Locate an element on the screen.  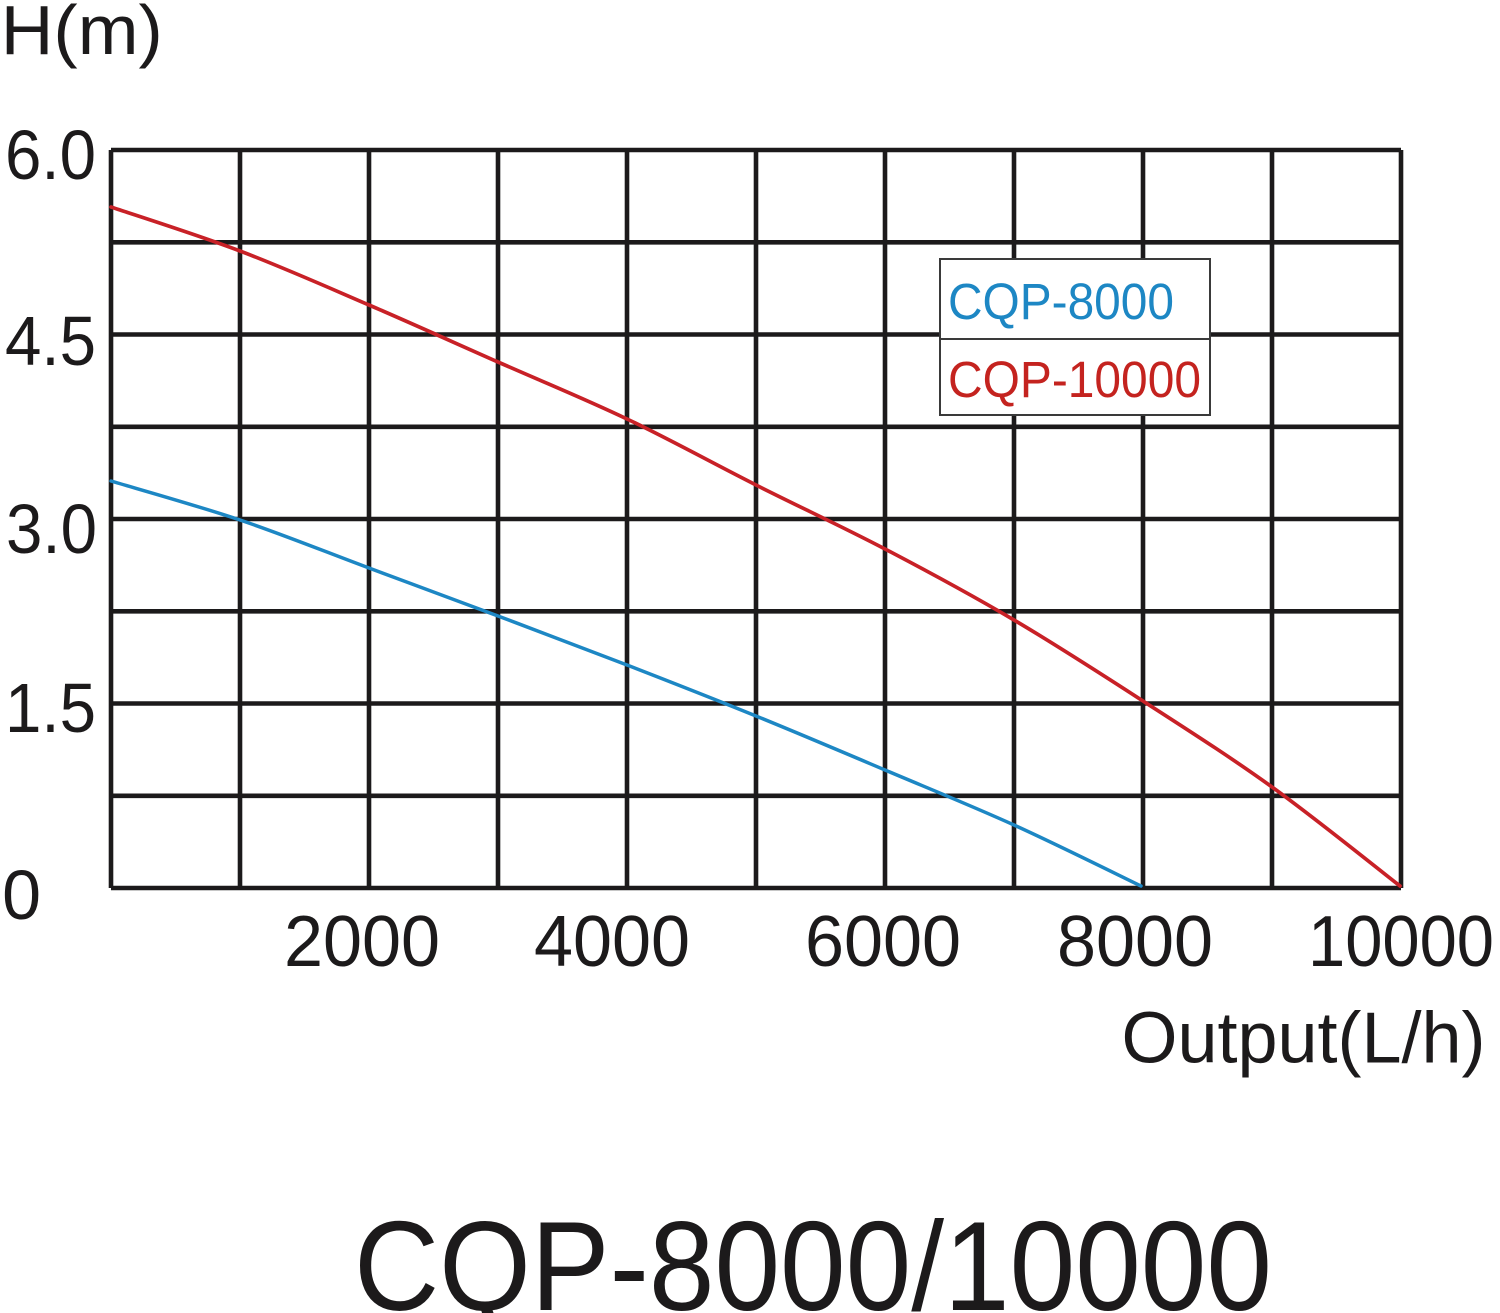
svg-text: 1.5 is located at coordinates (50, 708).